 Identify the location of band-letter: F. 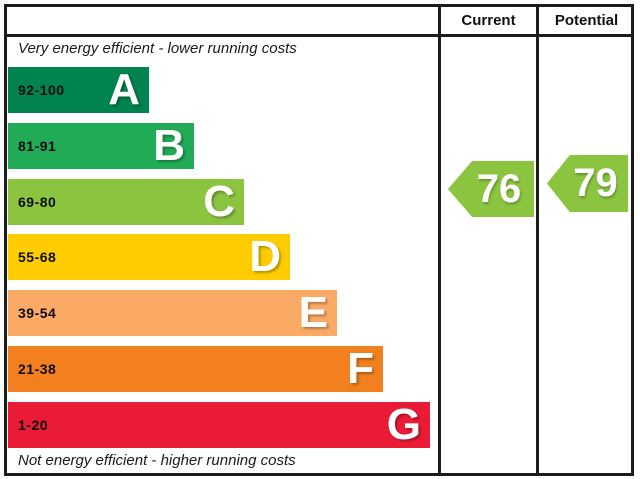
(360, 368).